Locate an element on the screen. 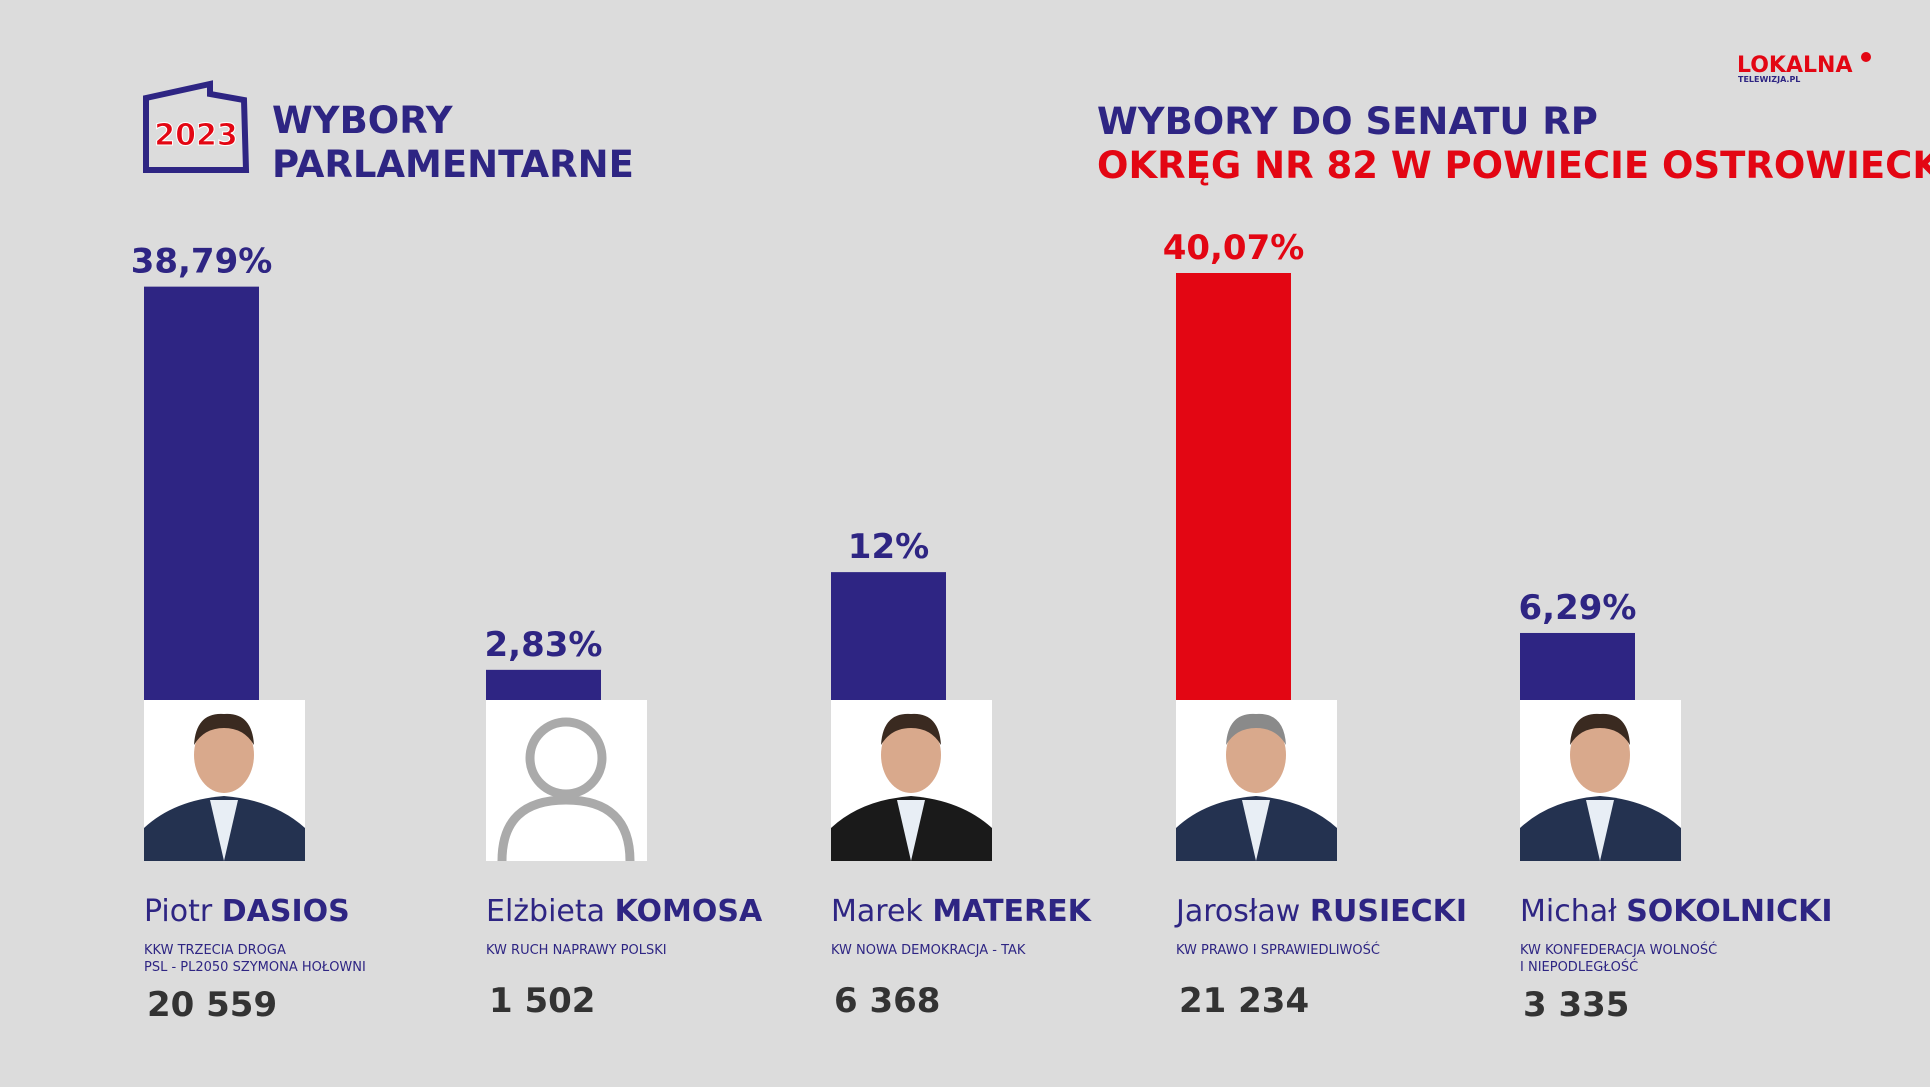 This screenshot has height=1087, width=1930. first-name: Piotr is located at coordinates (178, 911).